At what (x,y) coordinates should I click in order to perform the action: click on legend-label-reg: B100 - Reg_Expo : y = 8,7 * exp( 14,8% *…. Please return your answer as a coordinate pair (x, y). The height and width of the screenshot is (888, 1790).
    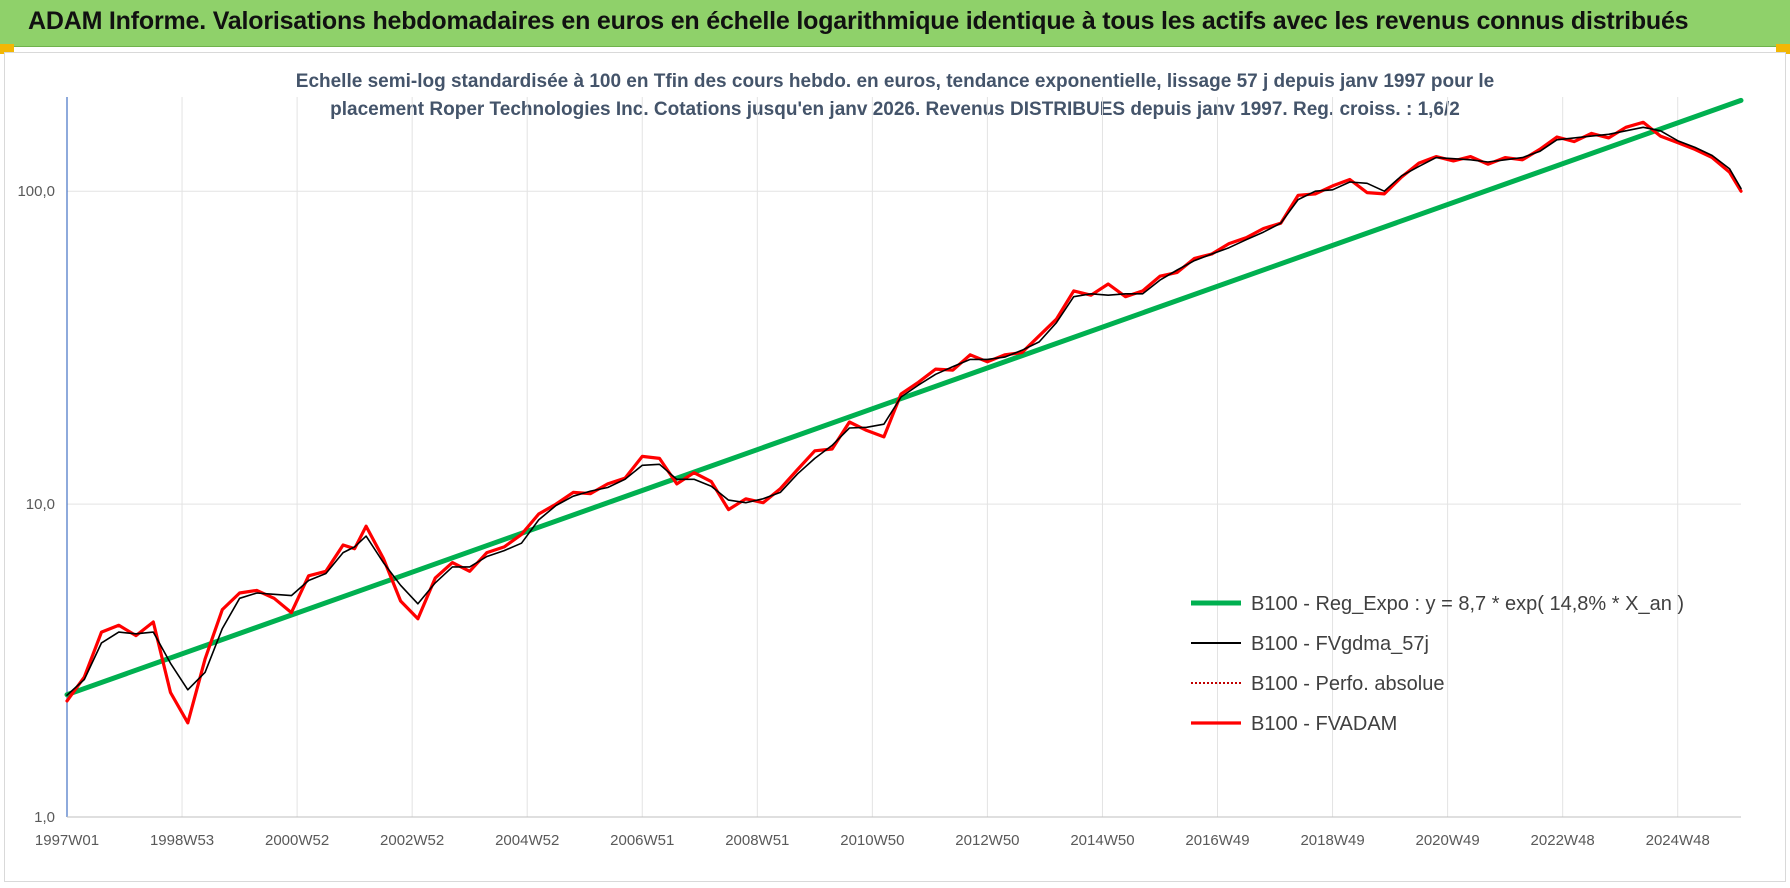
    Looking at the image, I should click on (1467, 604).